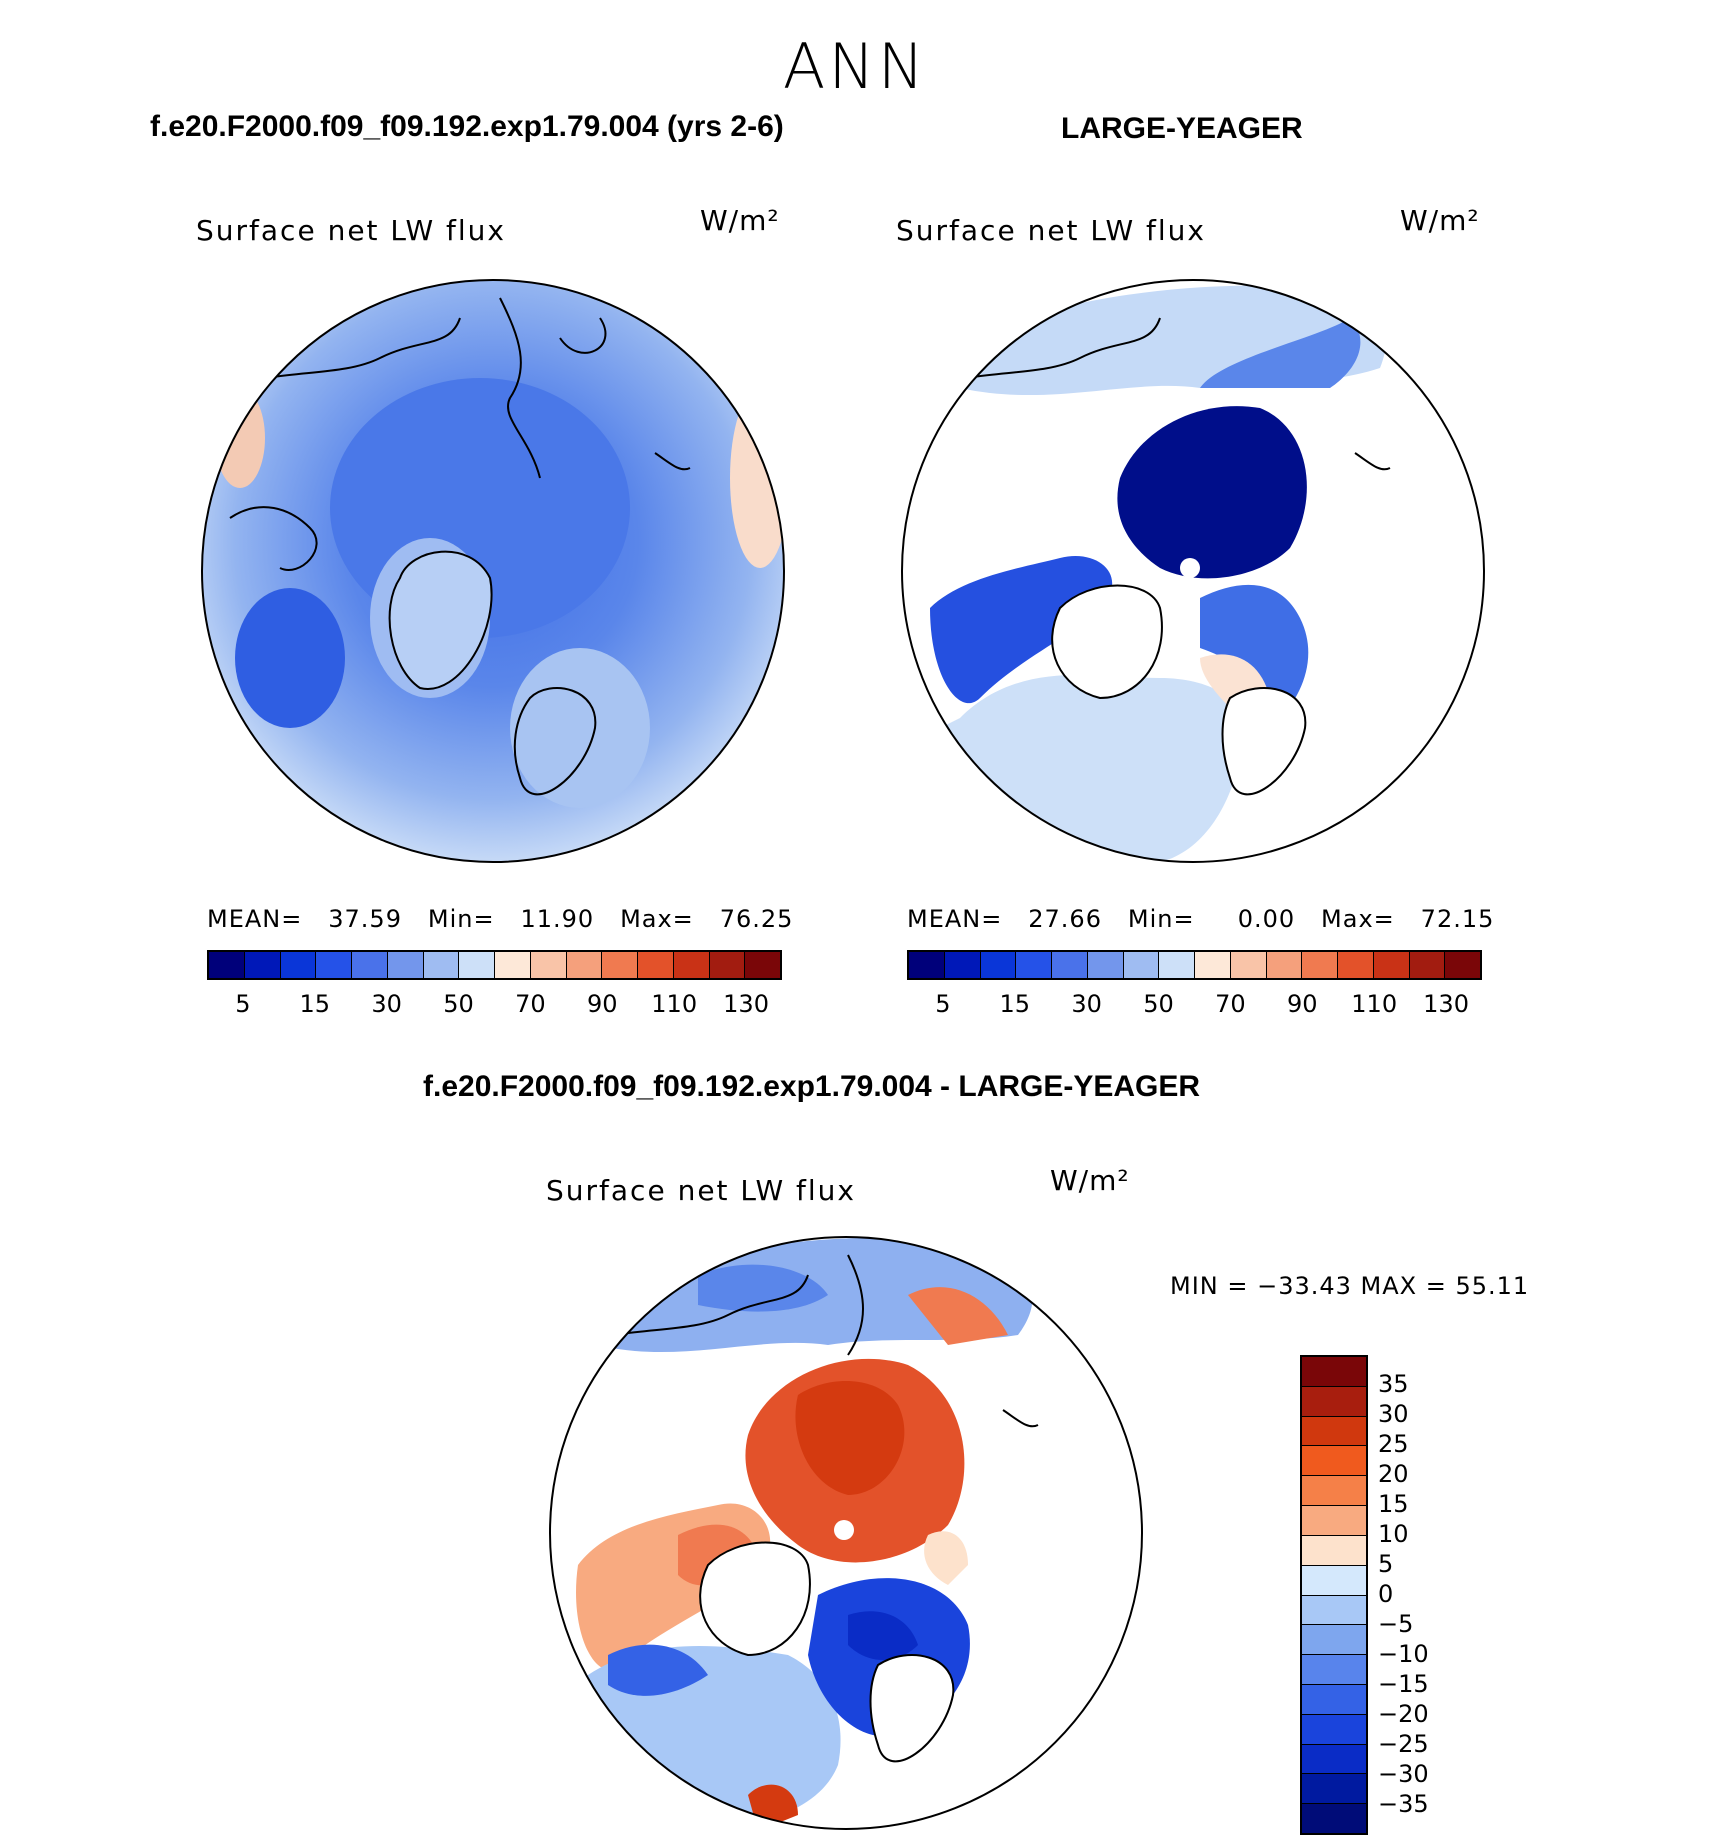  What do you see at coordinates (746, 1004) in the screenshot?
I see `panel1-colorbar-tick-label: 130` at bounding box center [746, 1004].